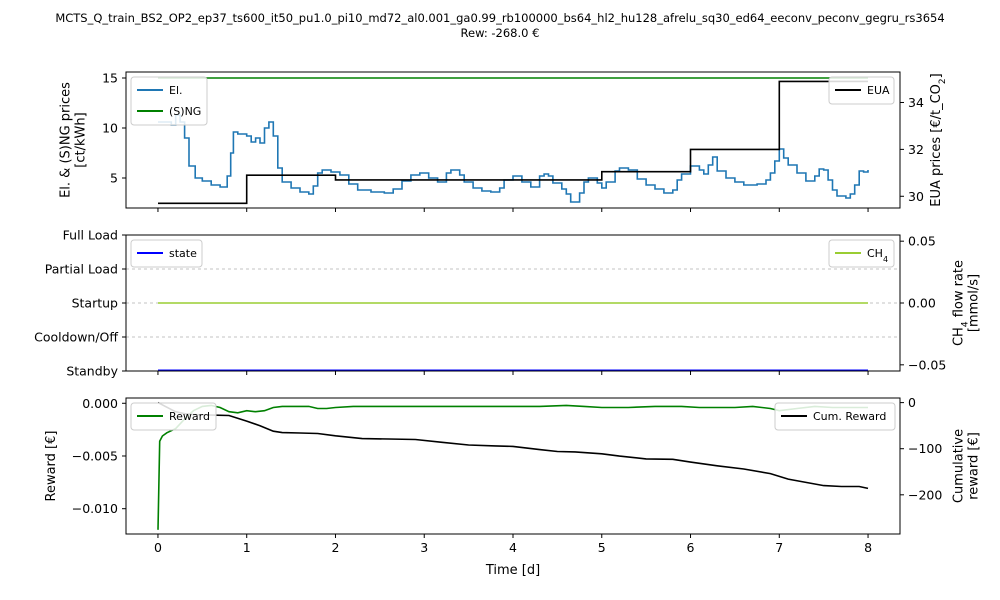 This screenshot has height=600, width=1000. I want to click on y-tick-label: 0.000, so click(100, 403).